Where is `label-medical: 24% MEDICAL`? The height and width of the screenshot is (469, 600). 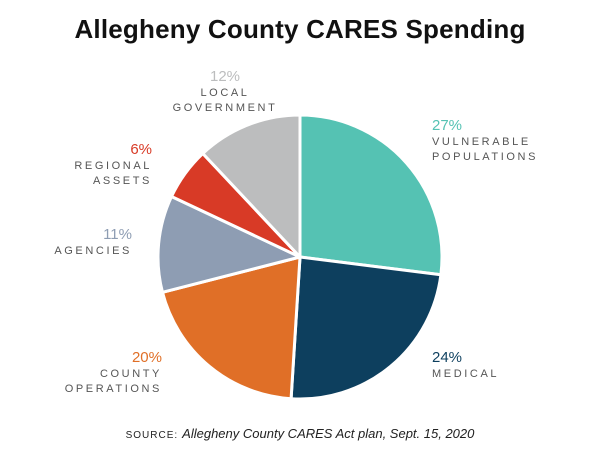 label-medical: 24% MEDICAL is located at coordinates (465, 365).